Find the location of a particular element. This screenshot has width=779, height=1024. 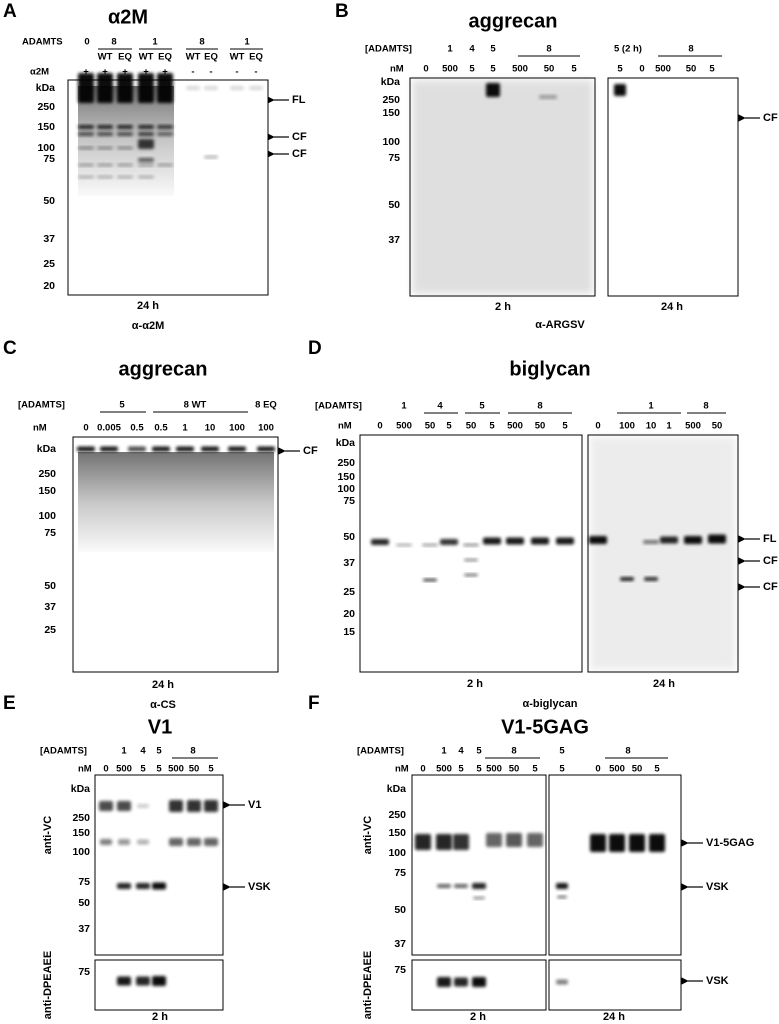

marker-label: 100 is located at coordinates (397, 853).